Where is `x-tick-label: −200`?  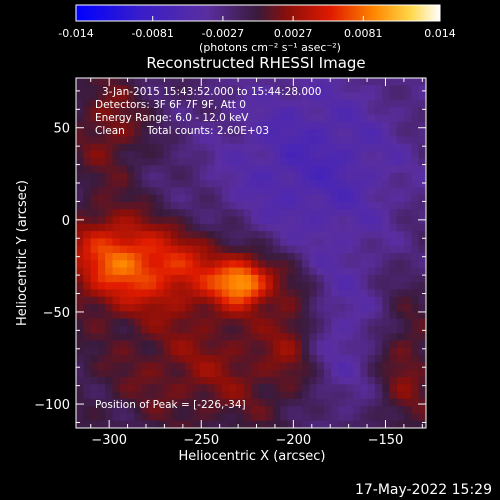 x-tick-label: −200 is located at coordinates (294, 440).